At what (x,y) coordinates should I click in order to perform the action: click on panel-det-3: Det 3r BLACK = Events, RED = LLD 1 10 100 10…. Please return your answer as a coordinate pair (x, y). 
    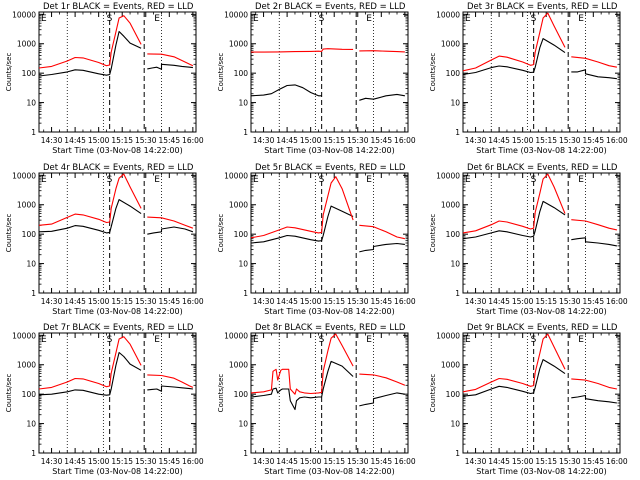
    Looking at the image, I should click on (528, 78).